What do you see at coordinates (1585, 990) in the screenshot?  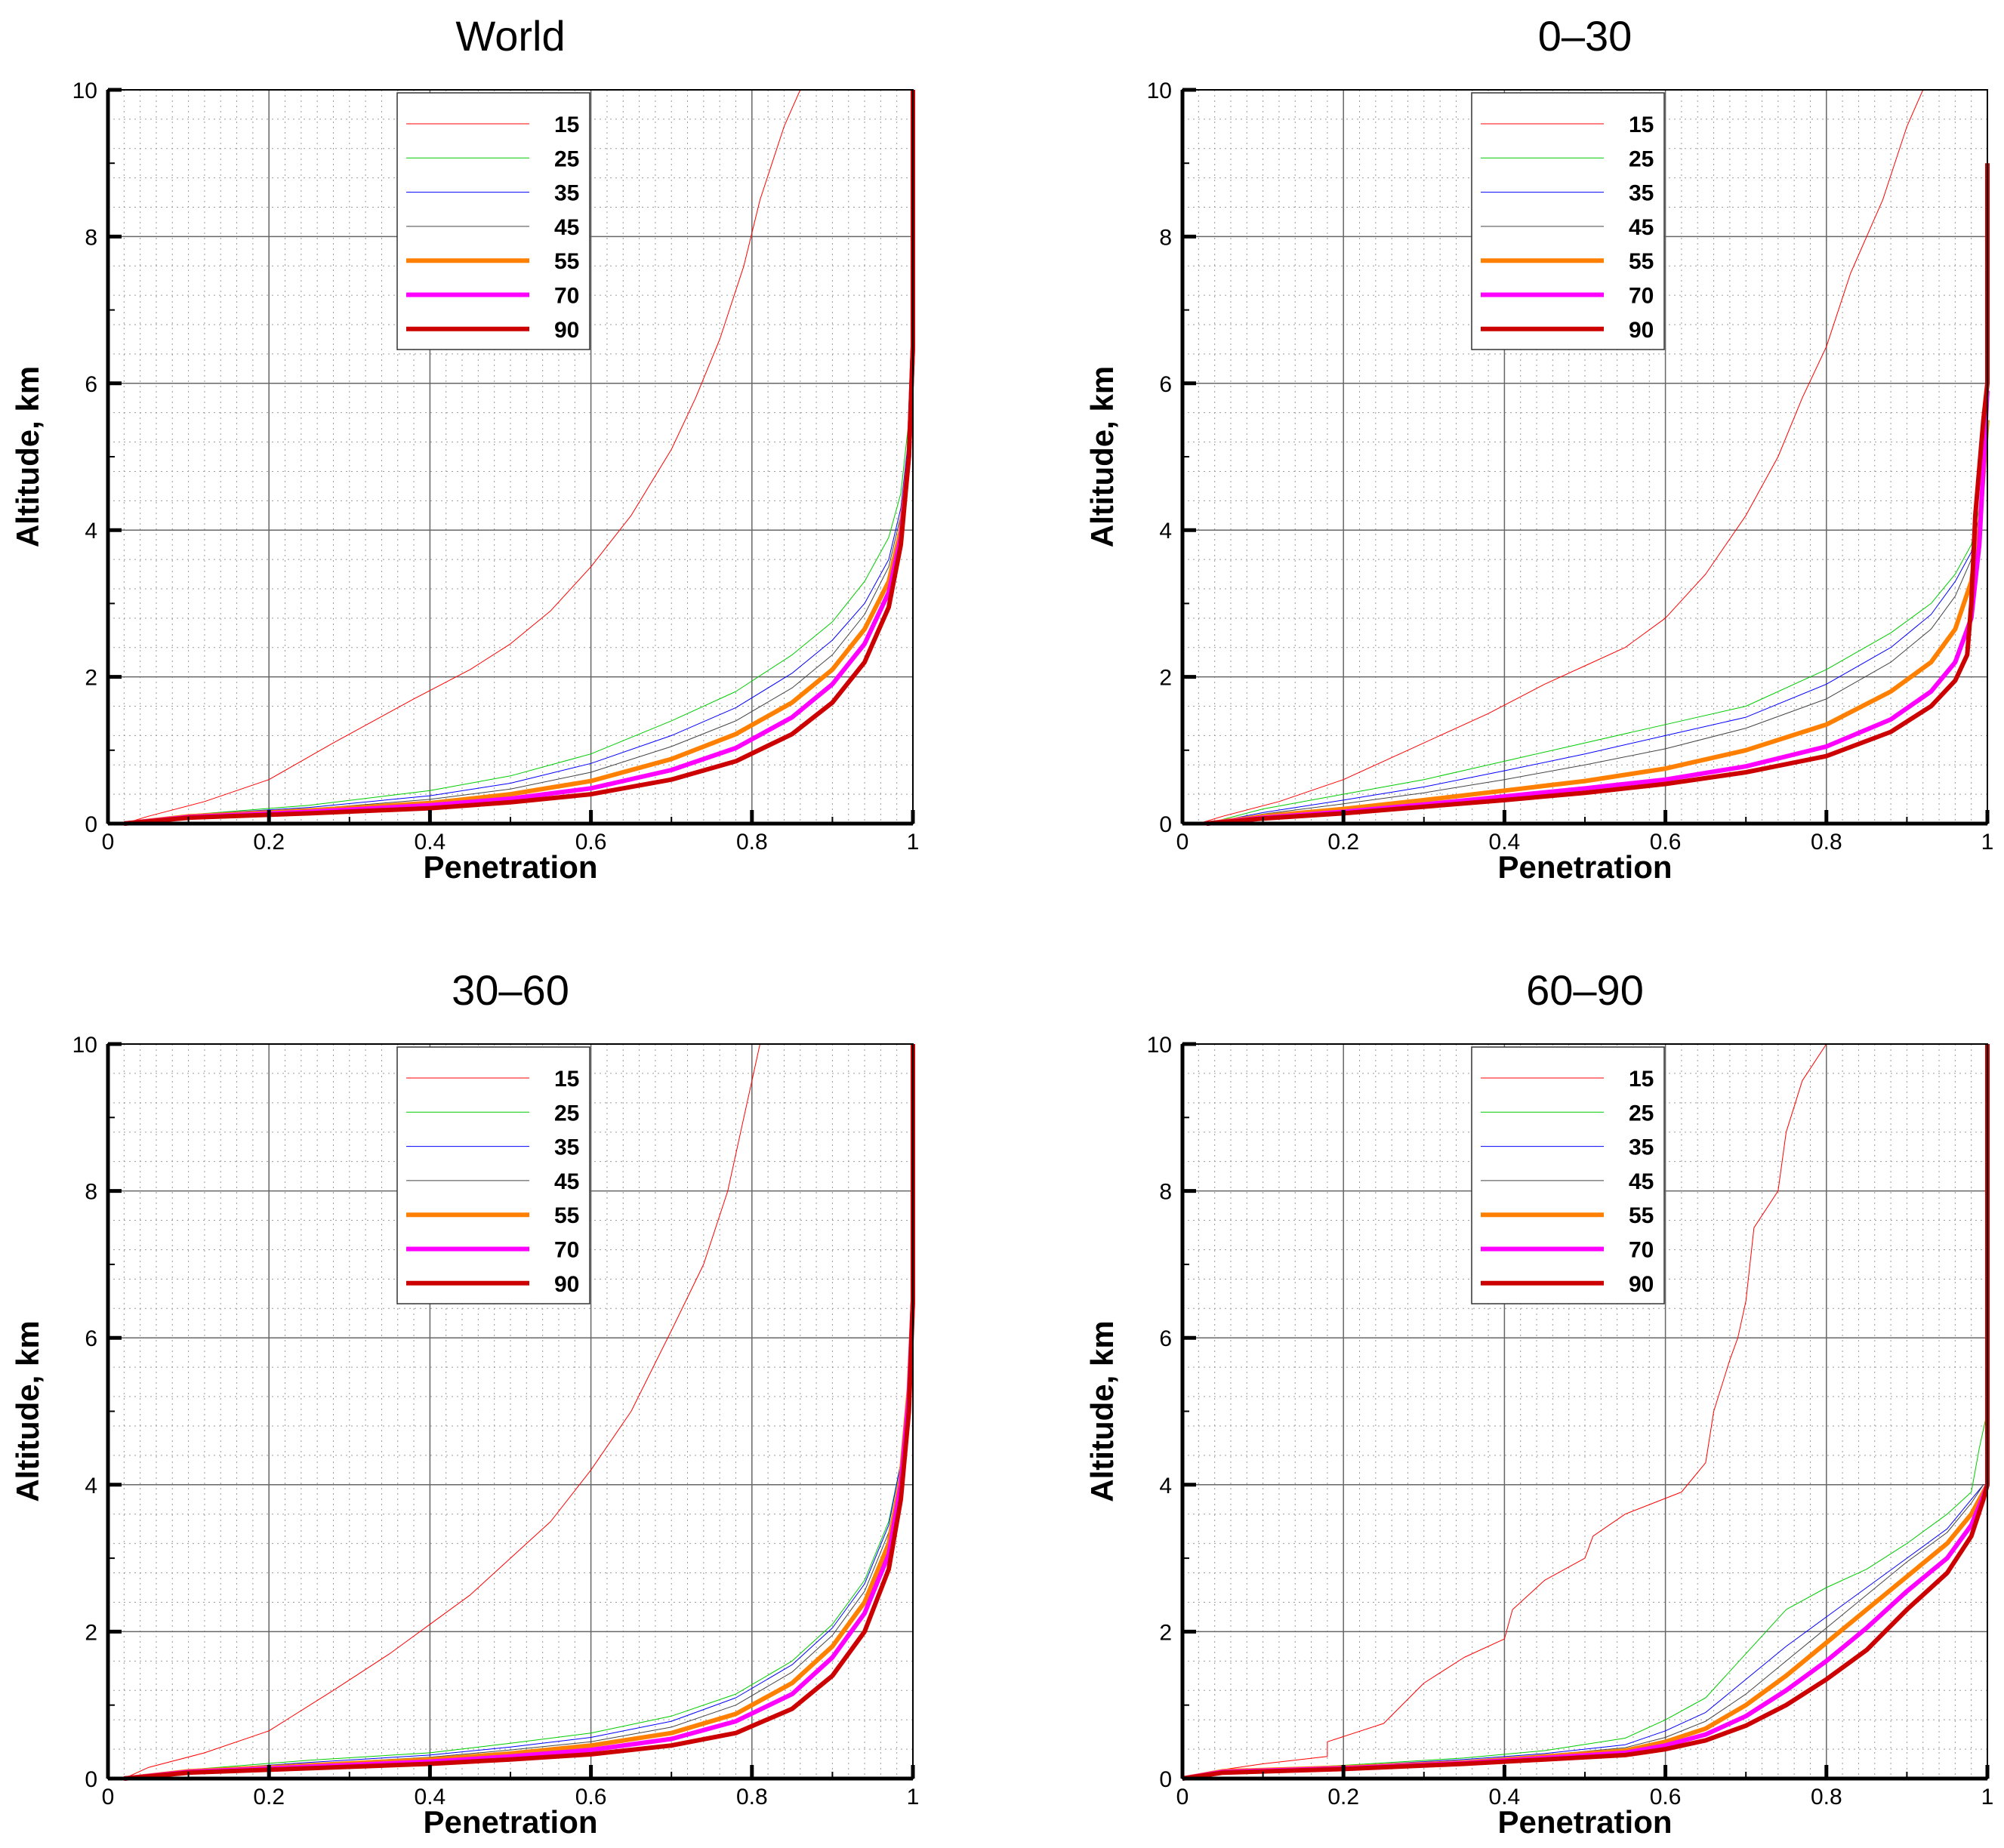 I see `chart-title: 60–90` at bounding box center [1585, 990].